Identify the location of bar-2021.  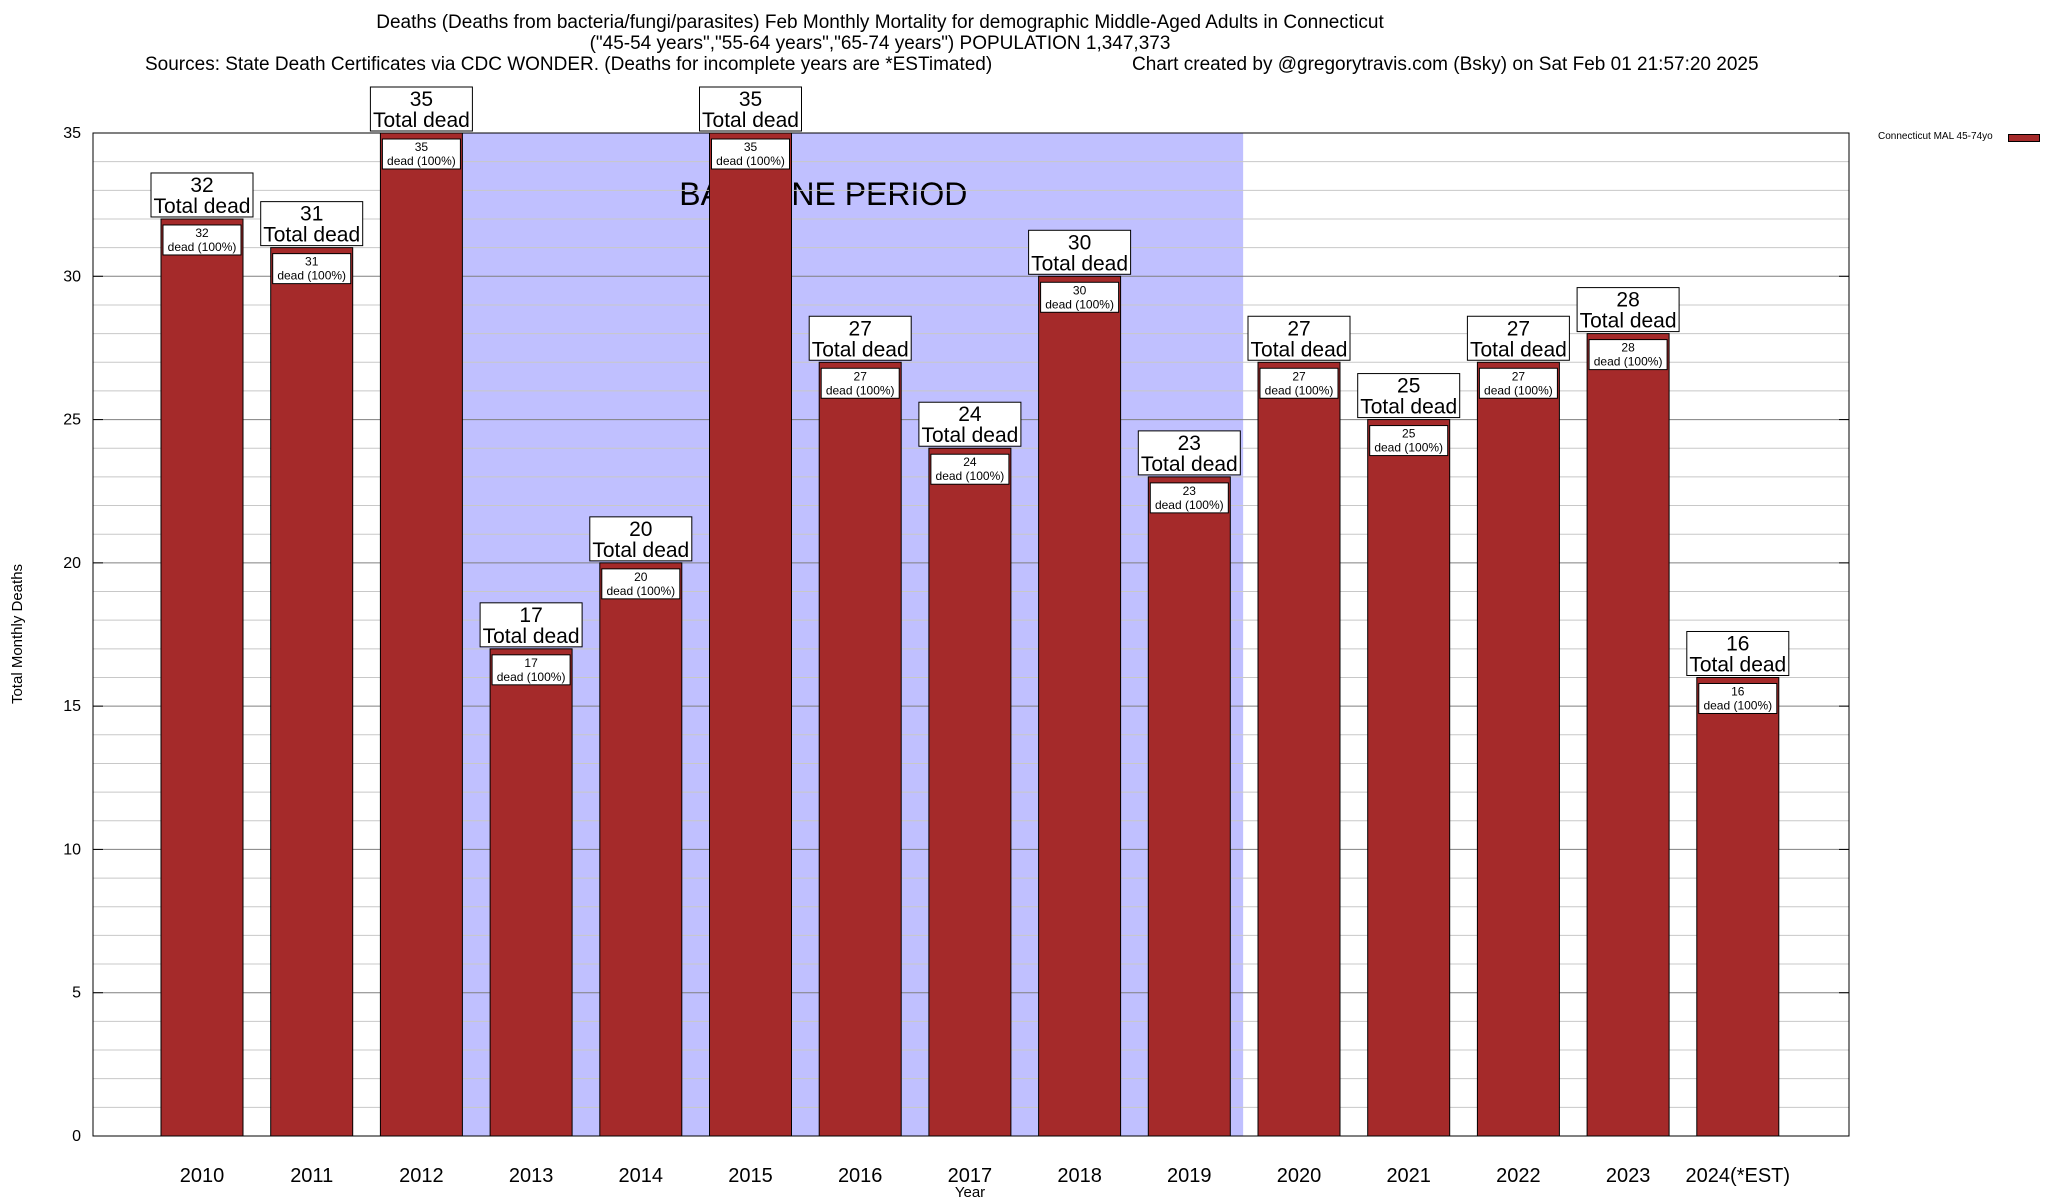
(1409, 778).